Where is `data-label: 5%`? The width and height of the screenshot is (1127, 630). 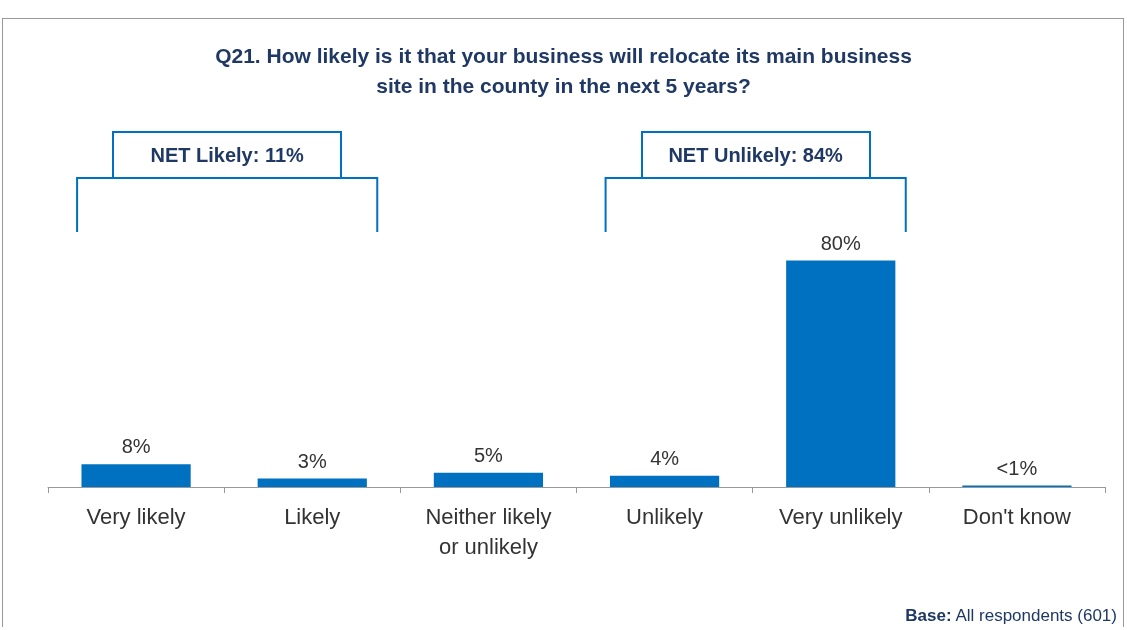 data-label: 5% is located at coordinates (488, 454).